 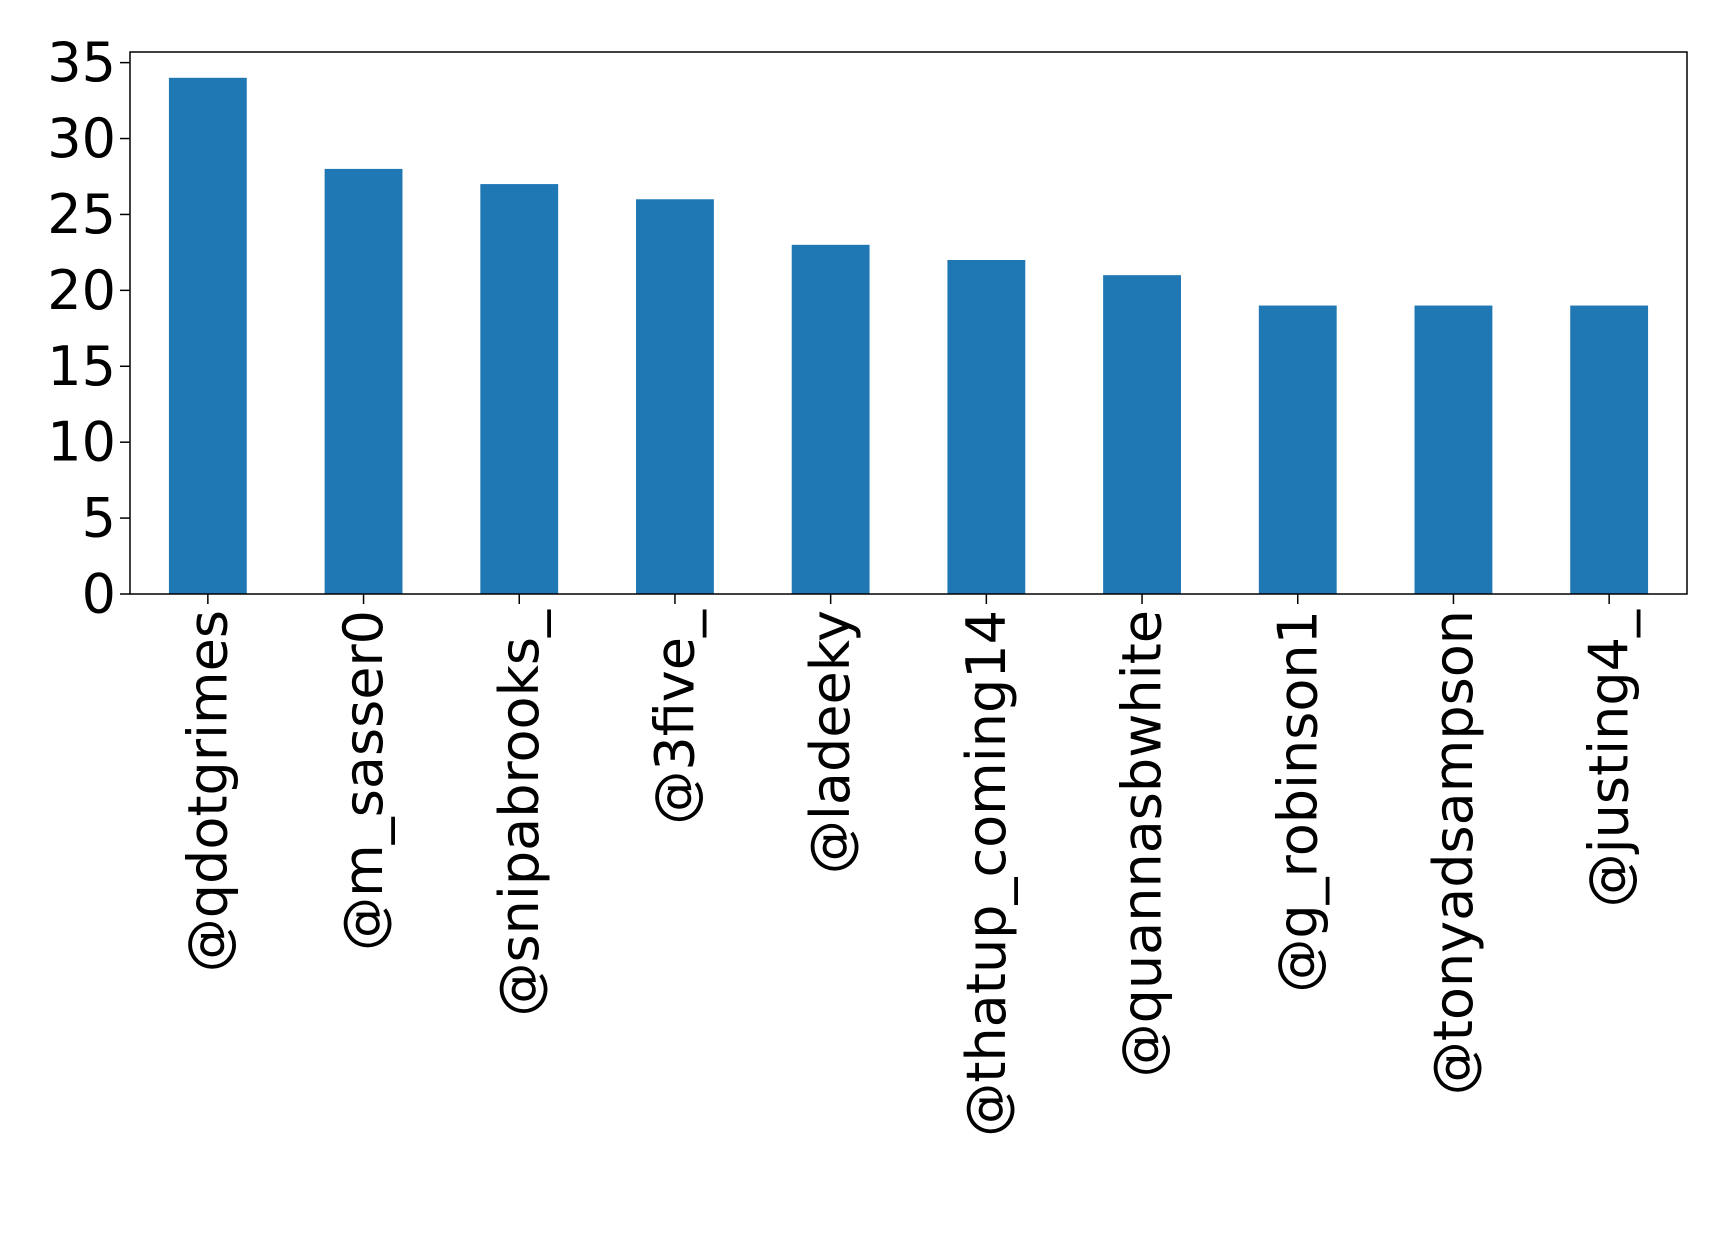 I want to click on bar-@ladeeky, so click(x=830, y=419).